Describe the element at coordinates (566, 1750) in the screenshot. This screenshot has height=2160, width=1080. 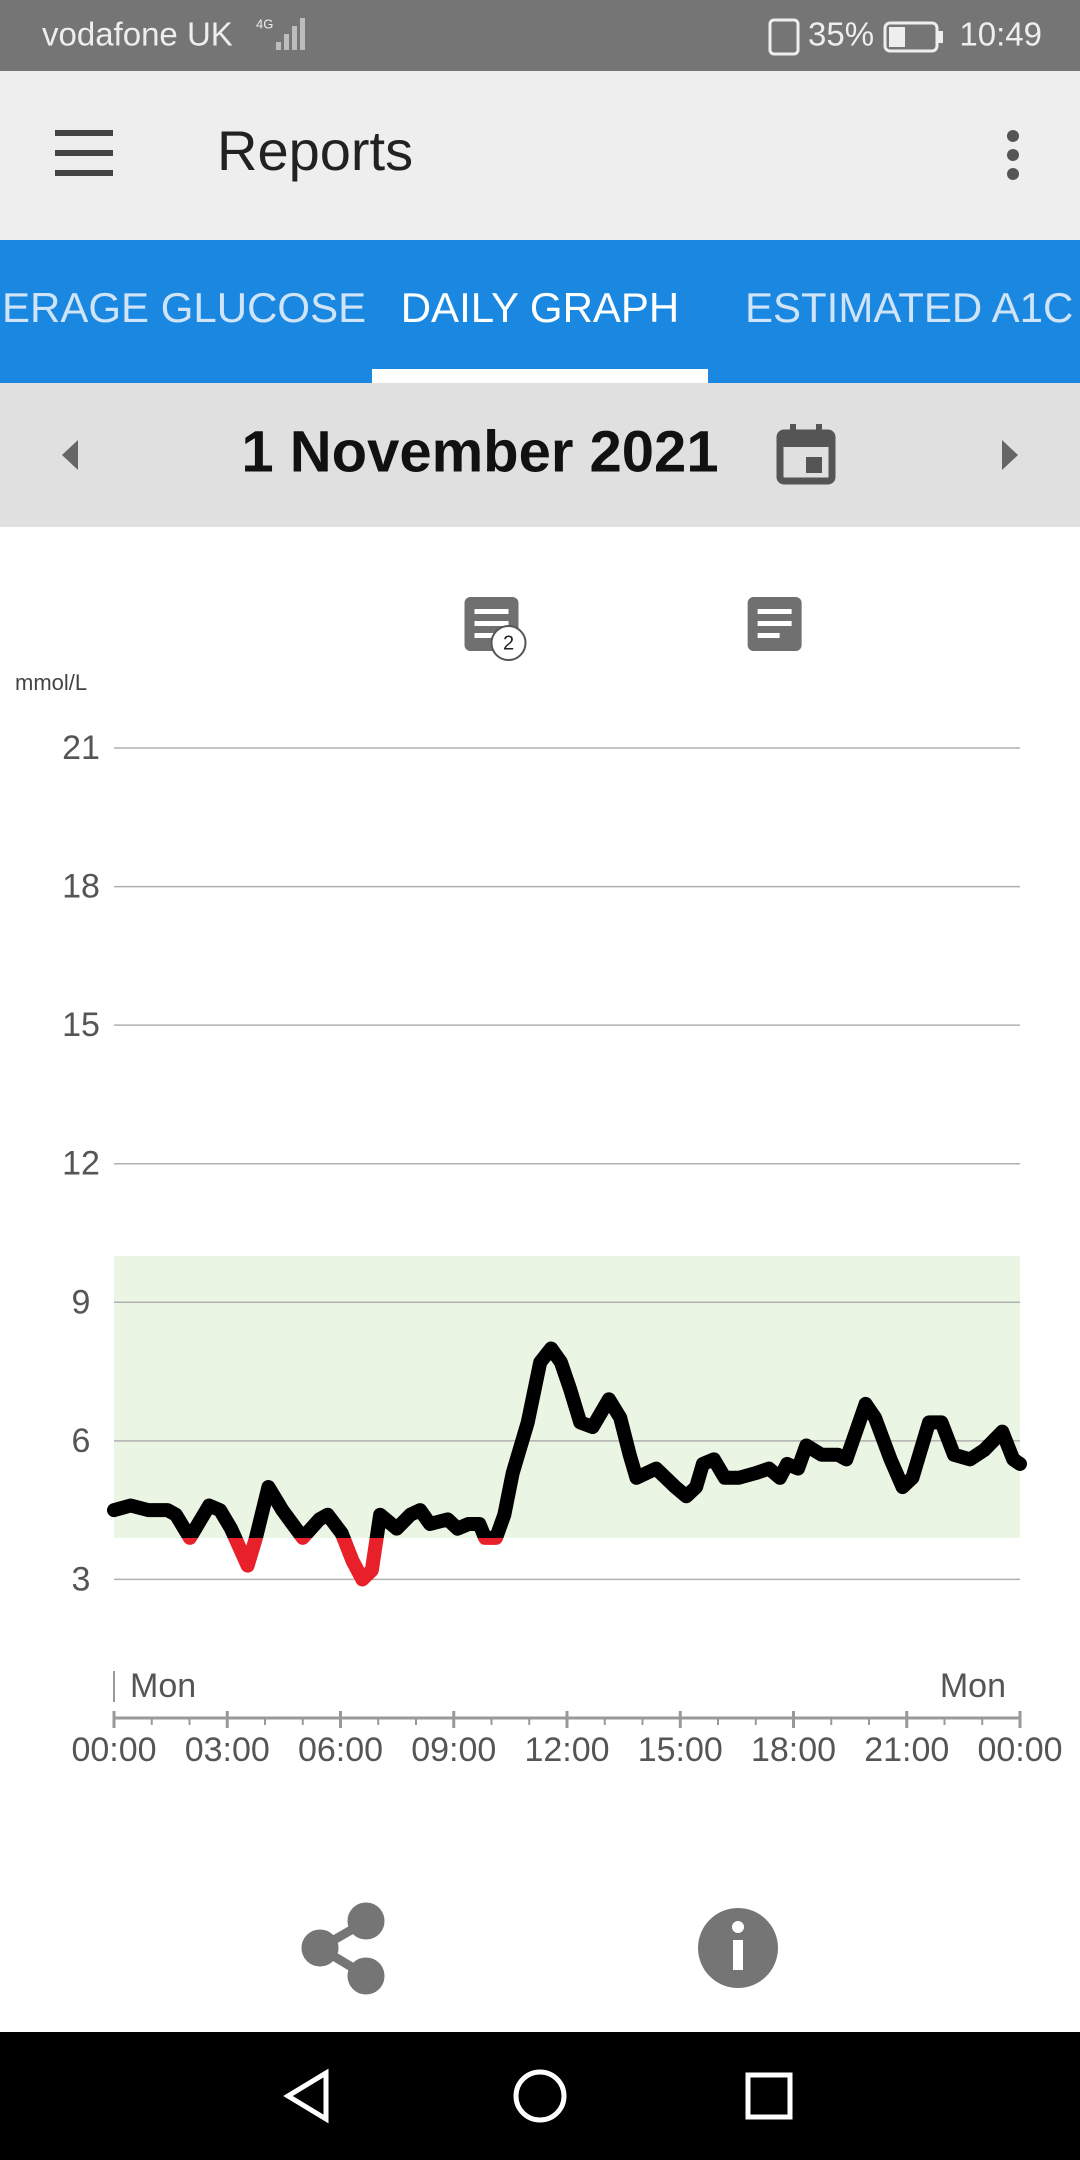
I see `x-tick-label: 12:00` at that location.